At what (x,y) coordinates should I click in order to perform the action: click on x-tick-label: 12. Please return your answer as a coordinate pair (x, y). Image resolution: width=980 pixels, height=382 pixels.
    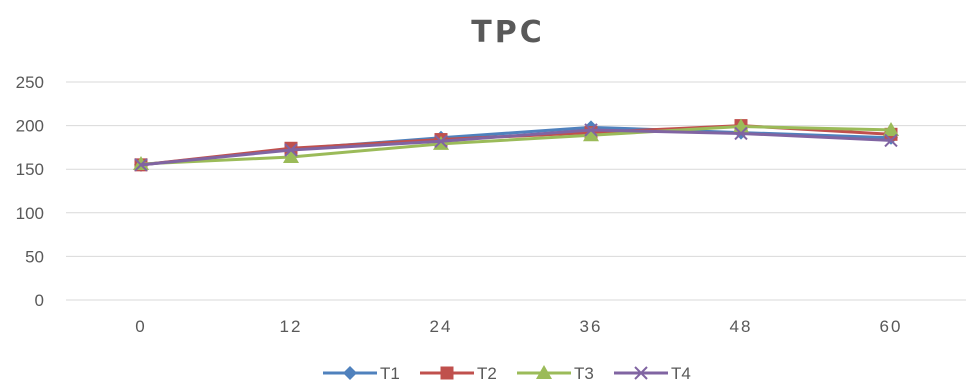
    Looking at the image, I should click on (291, 326).